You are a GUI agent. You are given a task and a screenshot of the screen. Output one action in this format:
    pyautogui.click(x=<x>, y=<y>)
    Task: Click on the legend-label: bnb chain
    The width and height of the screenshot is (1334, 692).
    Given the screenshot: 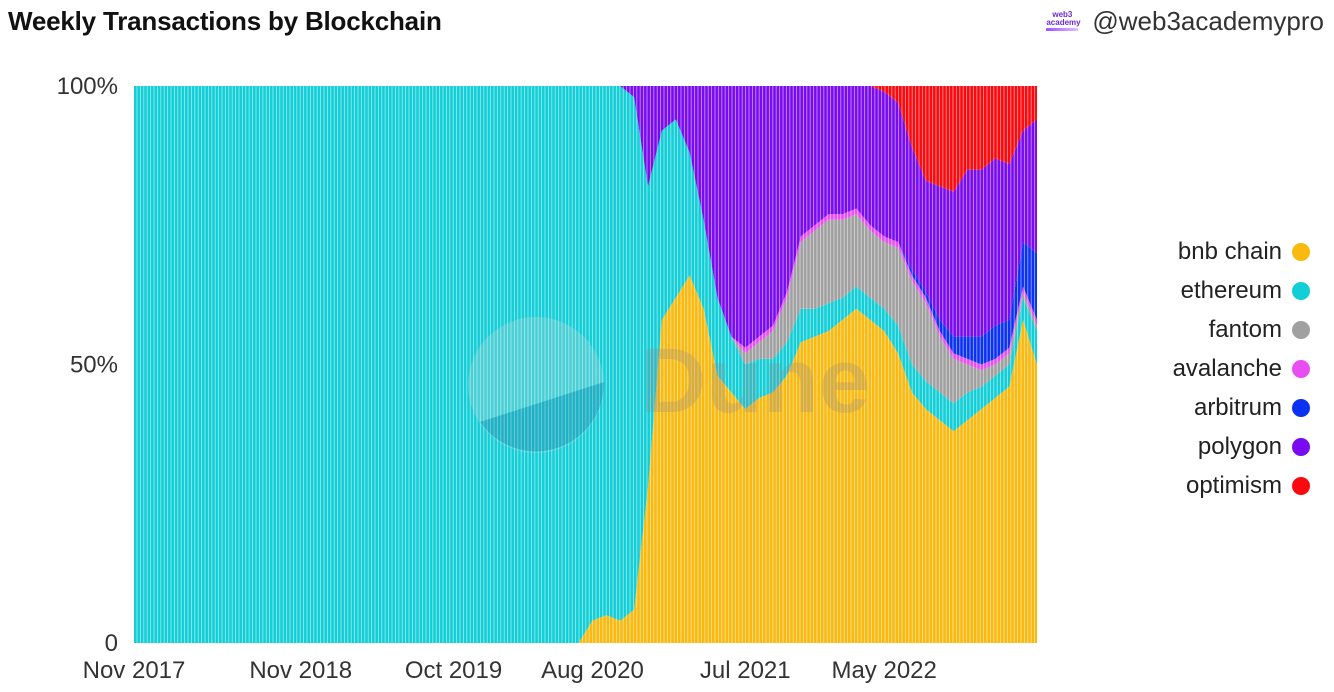 What is the action you would take?
    pyautogui.click(x=1229, y=251)
    